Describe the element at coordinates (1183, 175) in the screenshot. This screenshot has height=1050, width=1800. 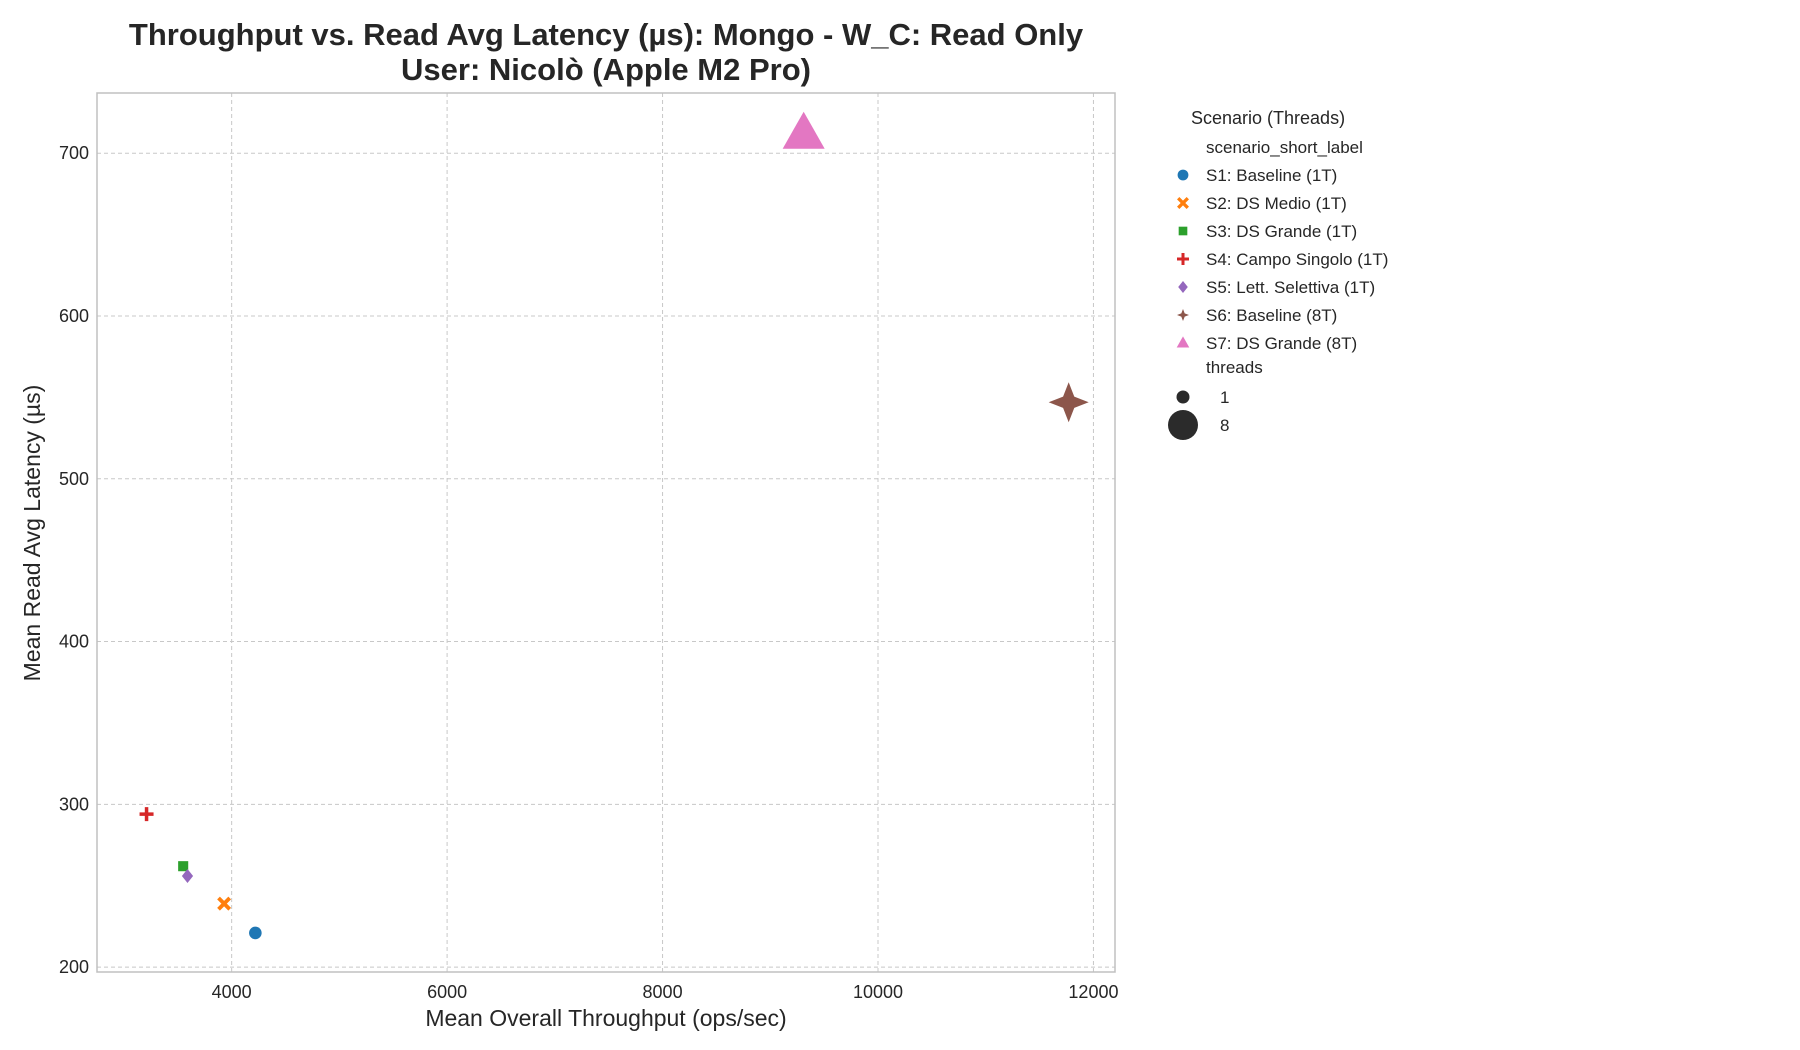
I see `legend-marker-s1` at that location.